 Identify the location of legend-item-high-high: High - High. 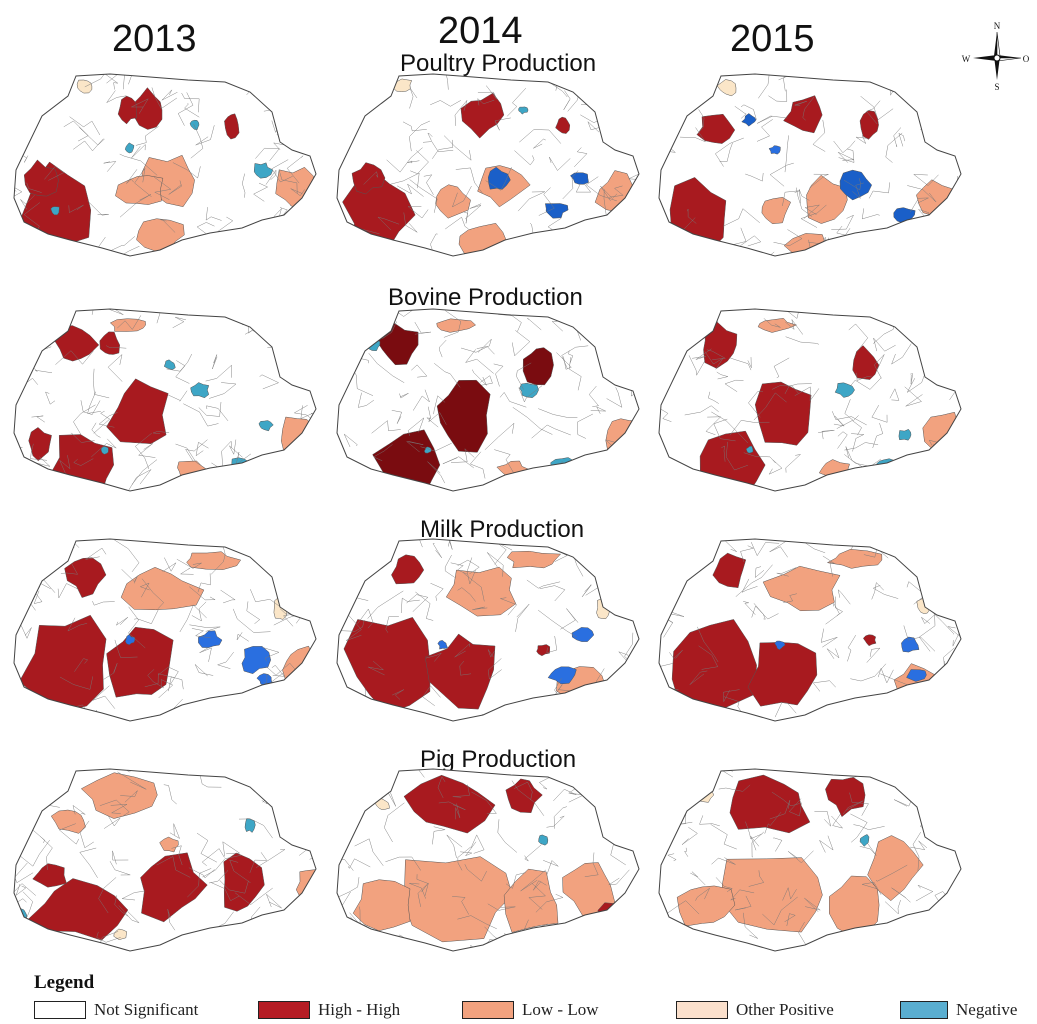
(329, 1010).